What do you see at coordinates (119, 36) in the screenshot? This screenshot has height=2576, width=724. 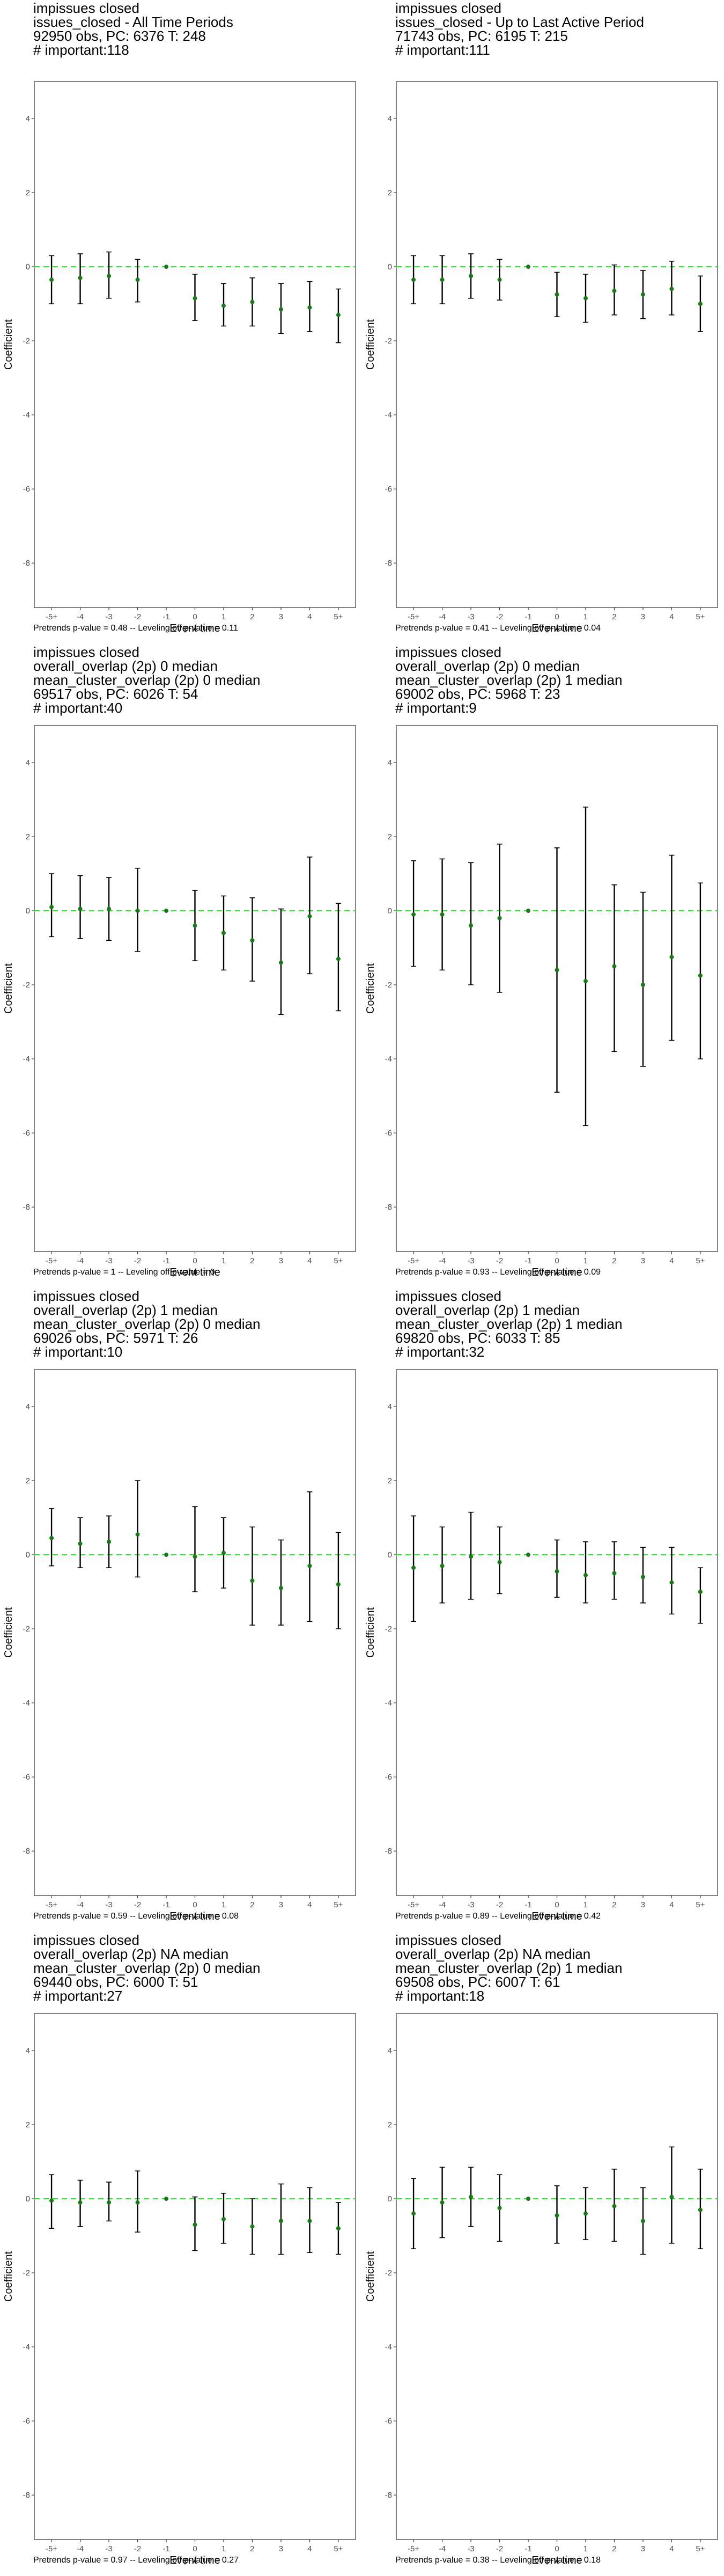 I see `chart-title-line: 92950 obs, PC: 6376 T: 248` at bounding box center [119, 36].